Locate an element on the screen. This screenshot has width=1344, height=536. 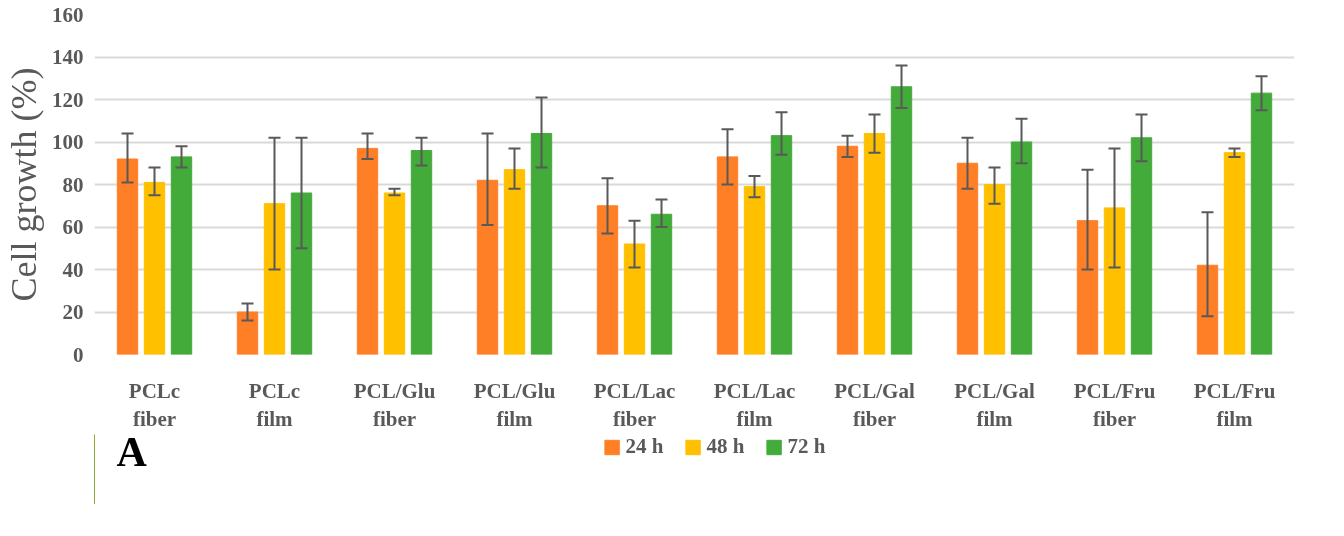
y-tick-label: 140 is located at coordinates (68, 57).